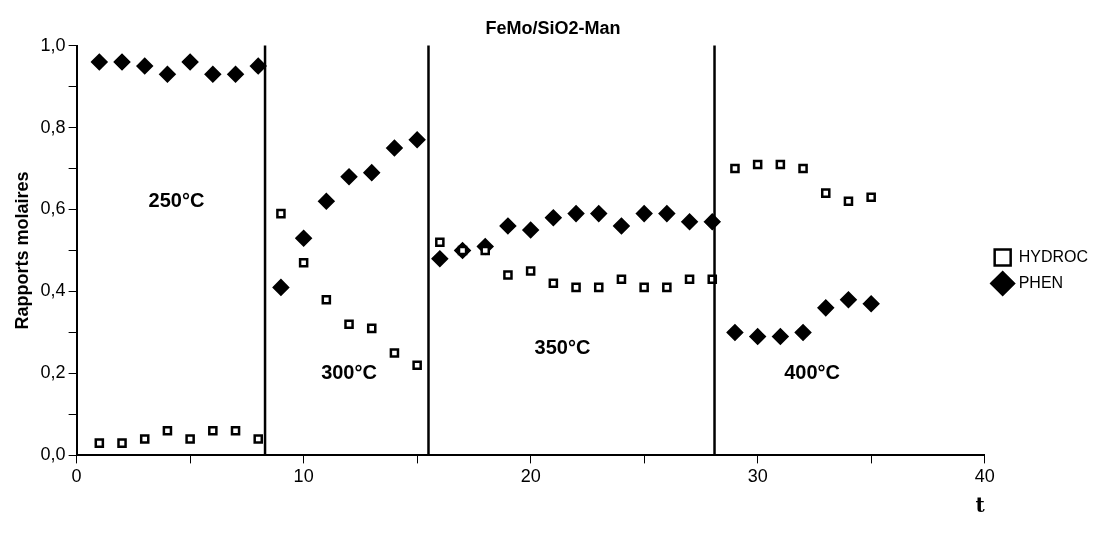 This screenshot has width=1118, height=535. Describe the element at coordinates (53, 372) in the screenshot. I see `y-tick-label: 0,2` at that location.